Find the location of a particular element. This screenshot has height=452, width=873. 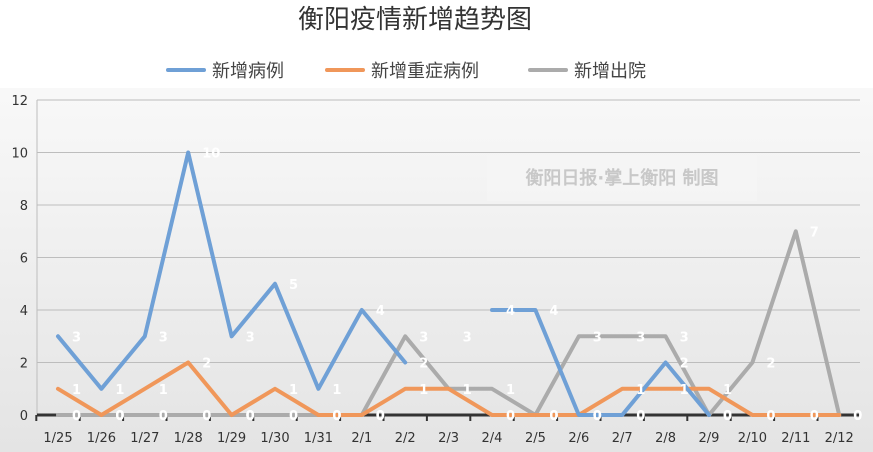

x-tick-label: 2/3 is located at coordinates (448, 438).